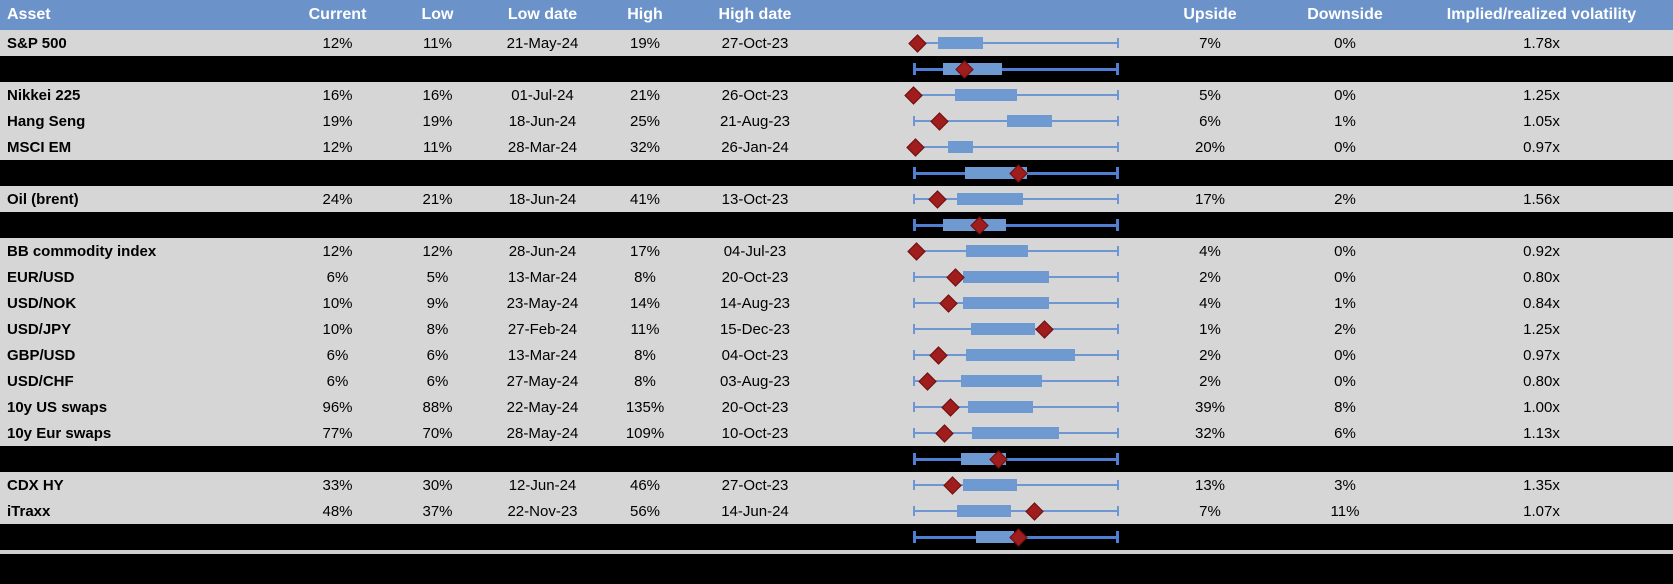 The height and width of the screenshot is (584, 1673). Describe the element at coordinates (437, 14) in the screenshot. I see `header-low: Low` at that location.